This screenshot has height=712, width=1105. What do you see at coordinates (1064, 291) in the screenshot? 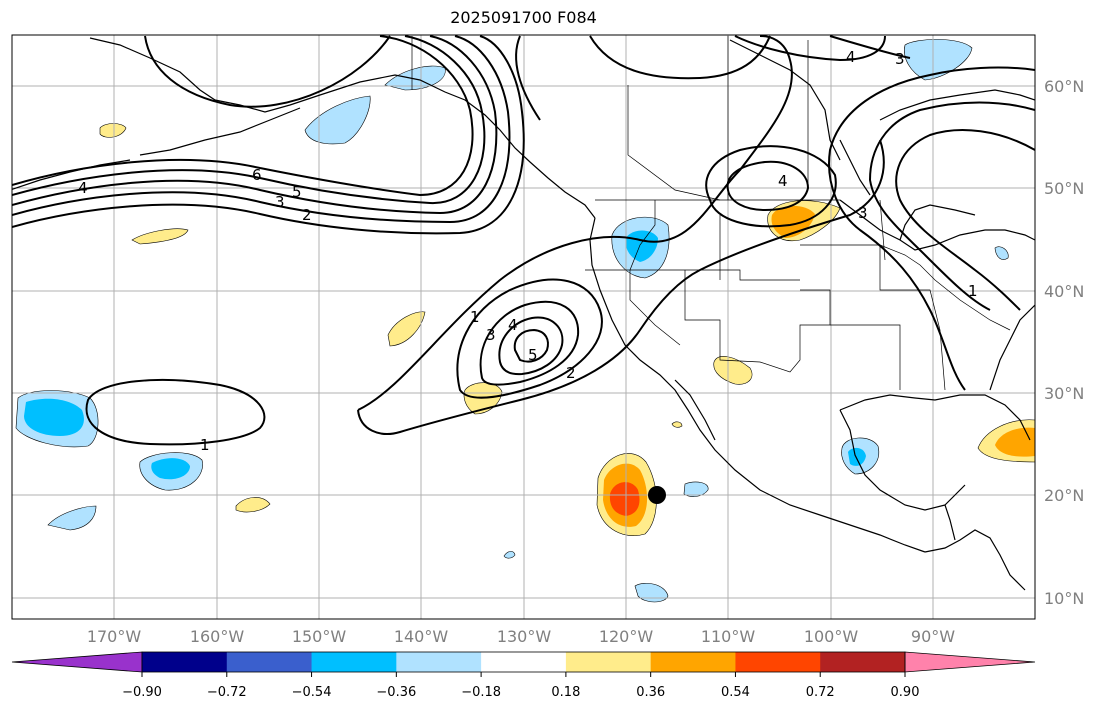
I see `lat-label: 40°N` at bounding box center [1064, 291].